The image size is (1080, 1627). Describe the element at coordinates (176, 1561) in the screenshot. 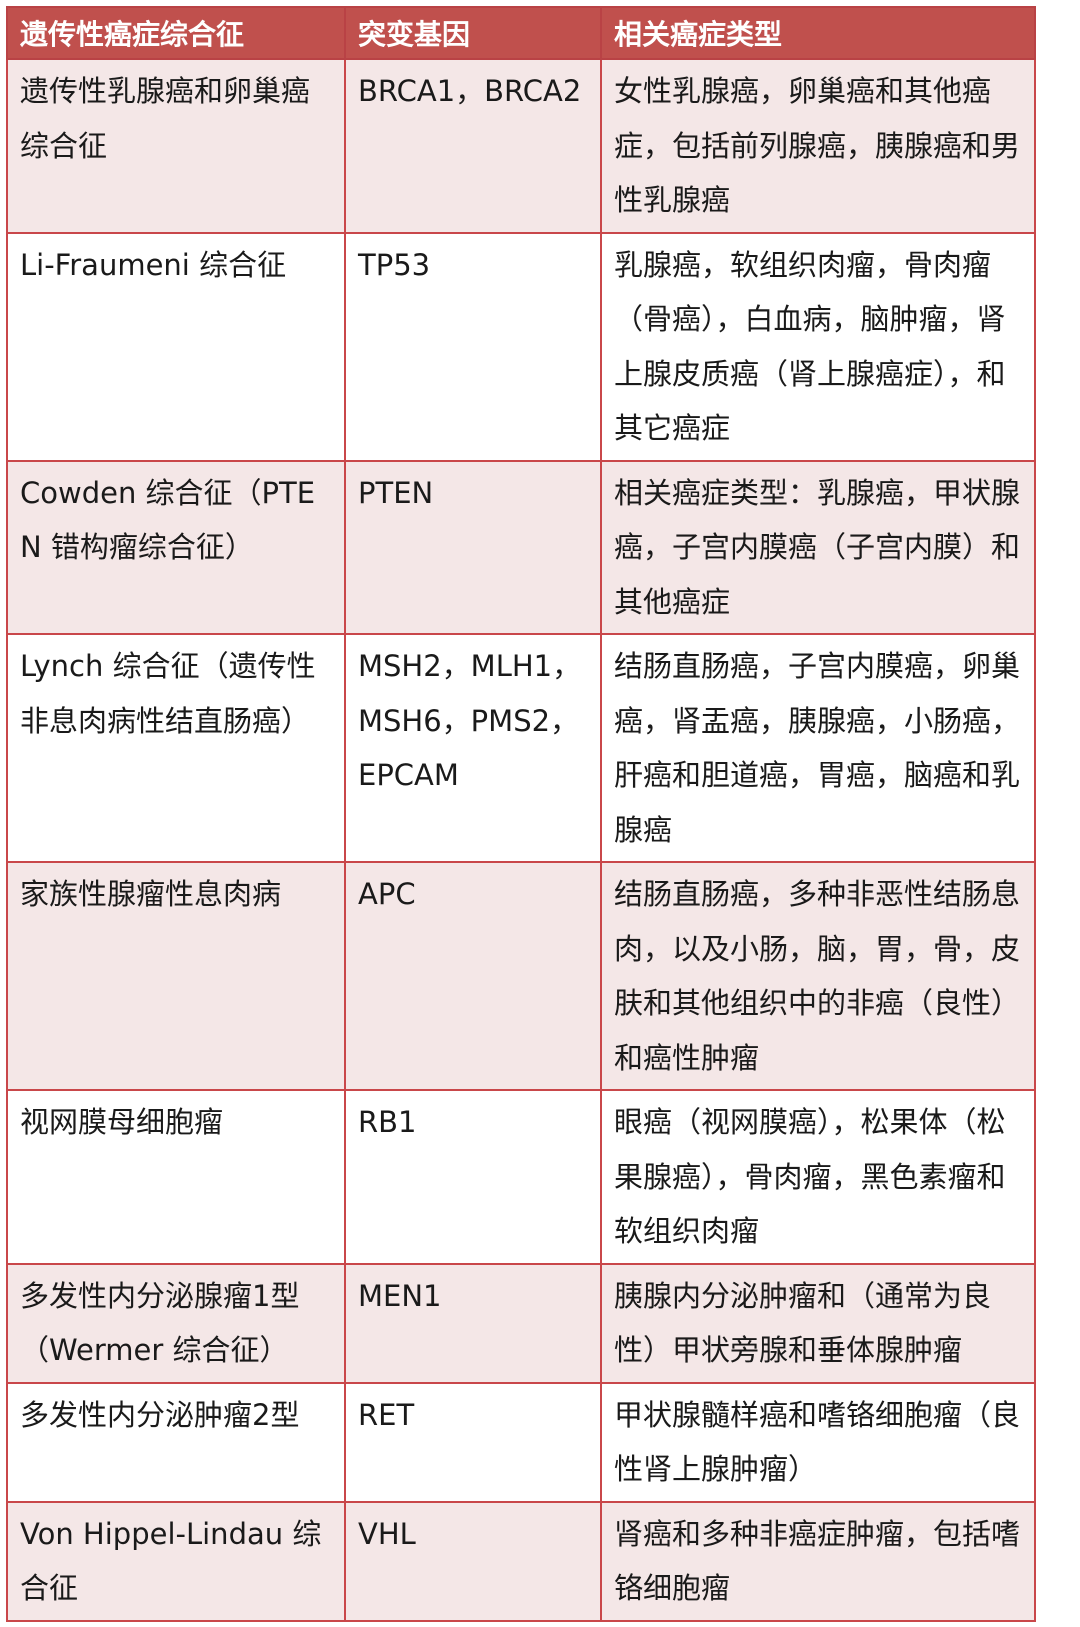

I see `cell-syndrome: Von Hippel-Lindau 综合征` at that location.